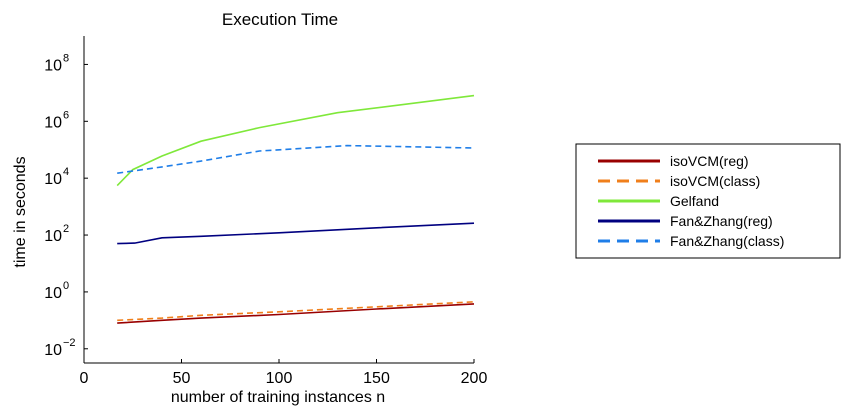 The width and height of the screenshot is (851, 408). I want to click on y-tick-exponent: 8, so click(66, 58).